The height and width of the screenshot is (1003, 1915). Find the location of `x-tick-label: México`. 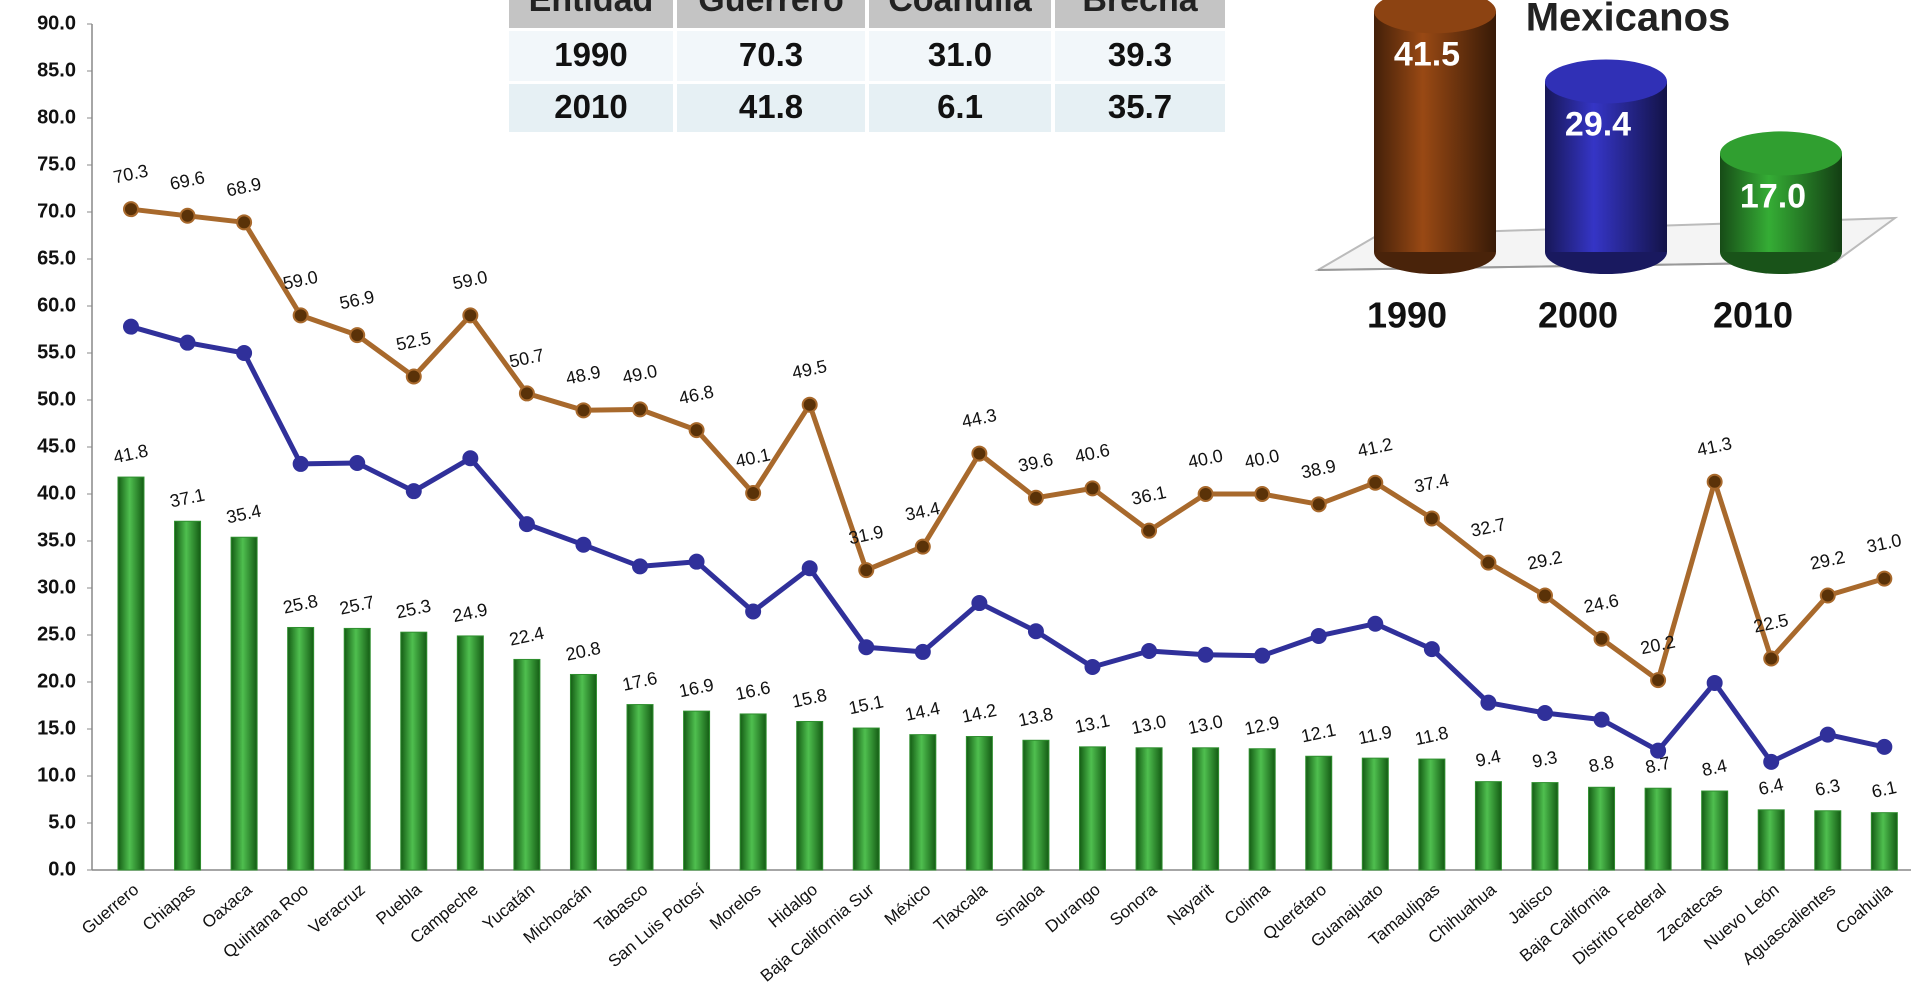

x-tick-label: México is located at coordinates (907, 904).